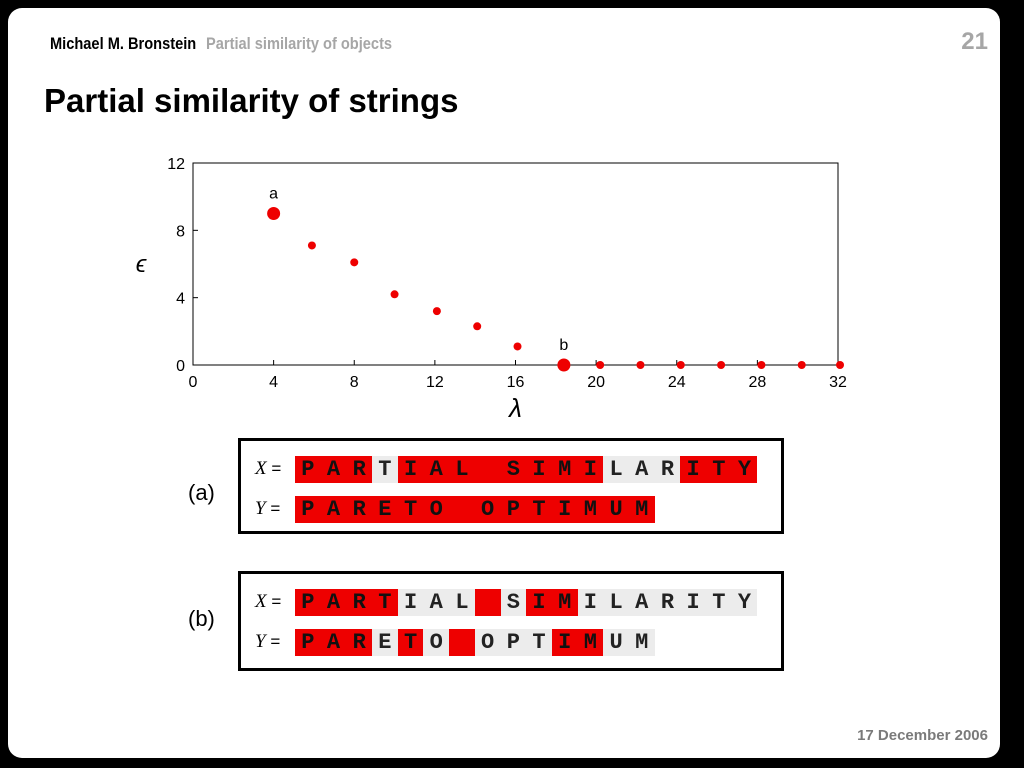  I want to click on x-tick-label: 8, so click(354, 382).